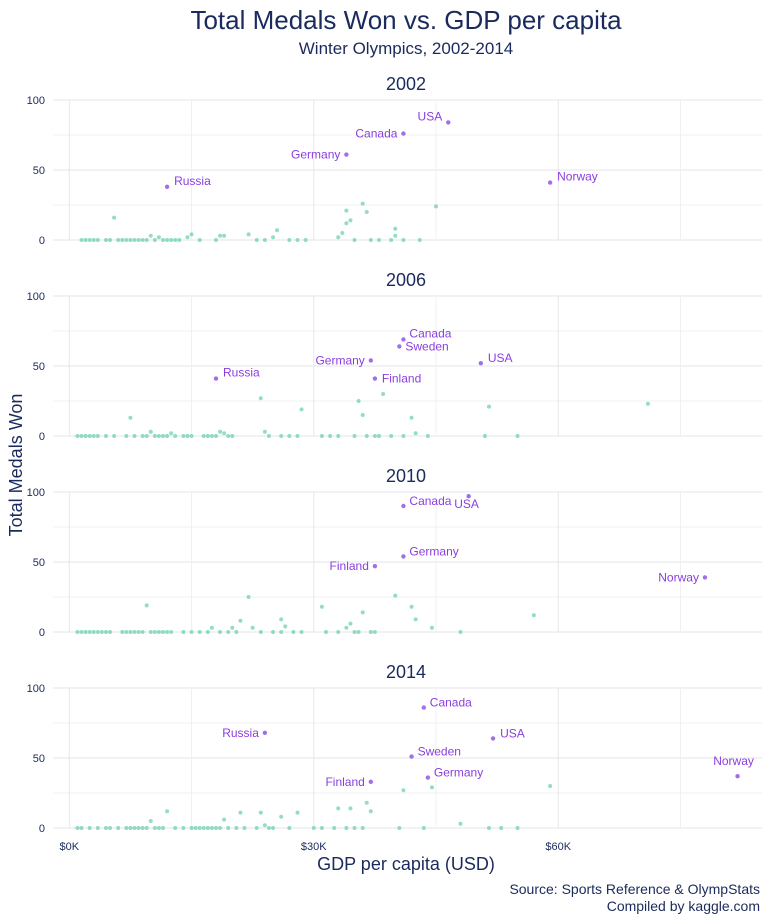  I want to click on chart-subtitle: Winter Olympics, 2002-2014, so click(406, 48).